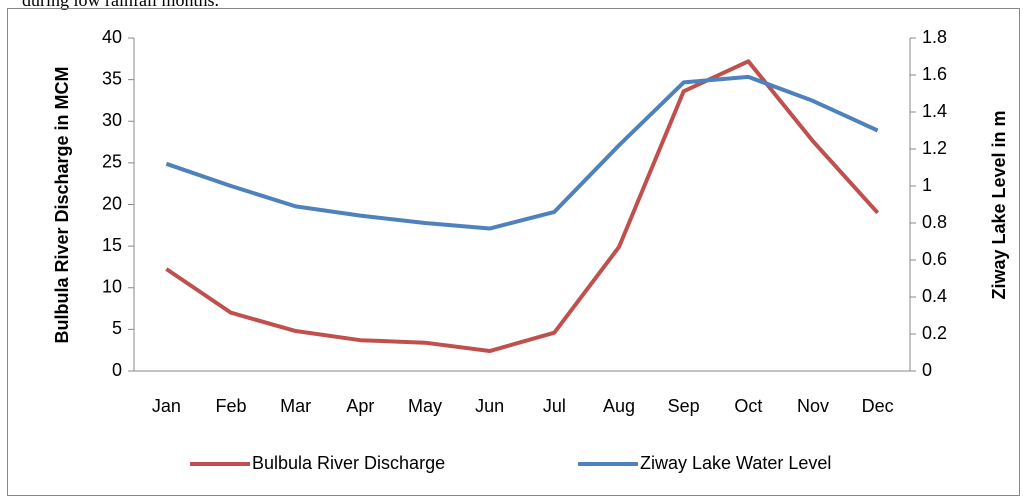 Image resolution: width=1027 pixels, height=496 pixels. What do you see at coordinates (117, 328) in the screenshot?
I see `y-tick-label: 5` at bounding box center [117, 328].